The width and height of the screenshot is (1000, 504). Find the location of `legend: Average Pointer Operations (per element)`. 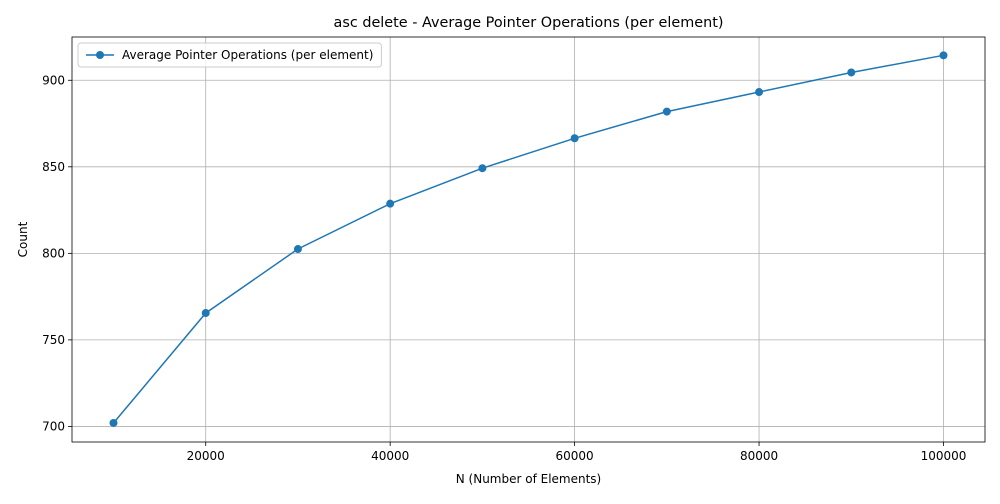

legend: Average Pointer Operations (per element) is located at coordinates (229, 55).